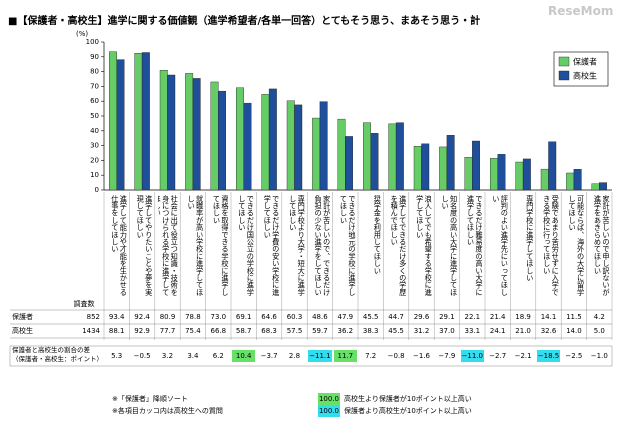 Image resolution: width=640 pixels, height=436 pixels. I want to click on table-value: 60.3, so click(294, 317).